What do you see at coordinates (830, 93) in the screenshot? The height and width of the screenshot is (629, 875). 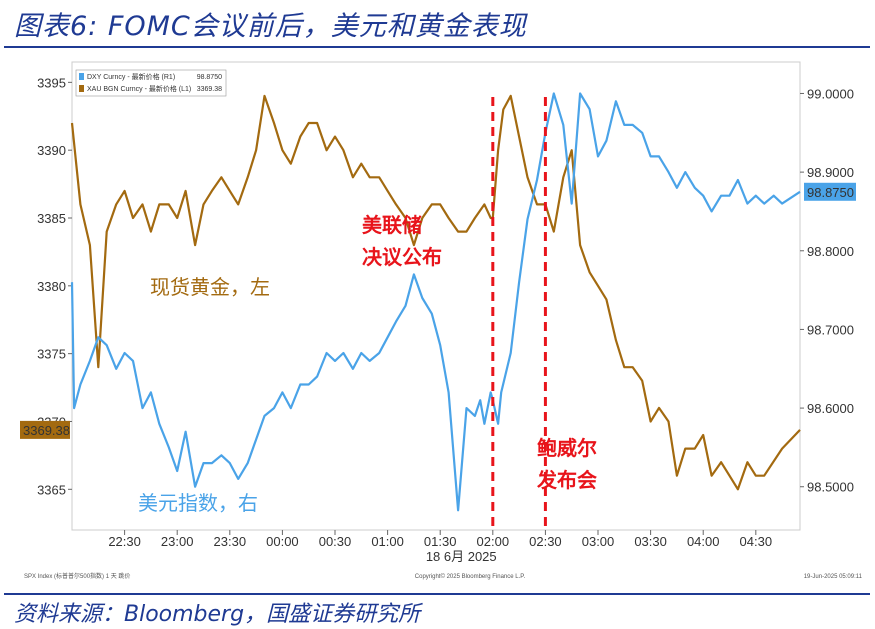 I see `right-tick-label: 99.0000` at bounding box center [830, 93].